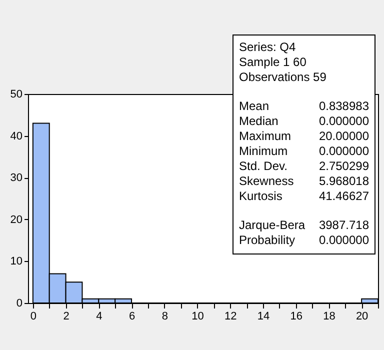 The height and width of the screenshot is (350, 384). What do you see at coordinates (304, 136) in the screenshot?
I see `text: Maximum 20.00000` at bounding box center [304, 136].